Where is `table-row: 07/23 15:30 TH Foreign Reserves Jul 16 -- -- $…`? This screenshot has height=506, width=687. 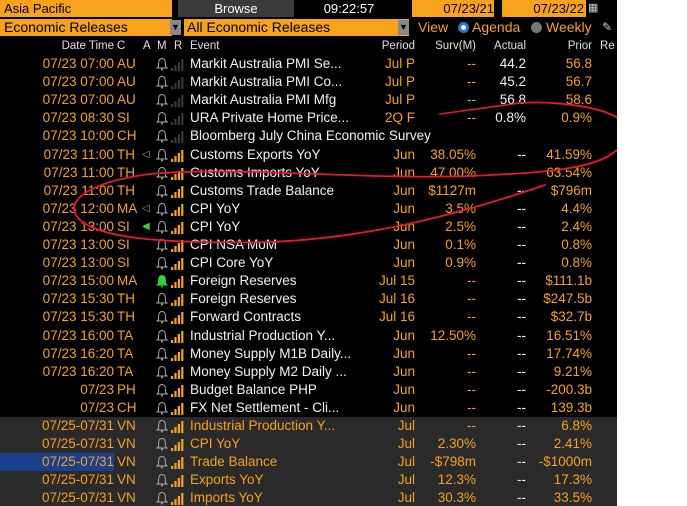 table-row: 07/23 15:30 TH Foreign Reserves Jul 16 -- -- $… is located at coordinates (308, 299).